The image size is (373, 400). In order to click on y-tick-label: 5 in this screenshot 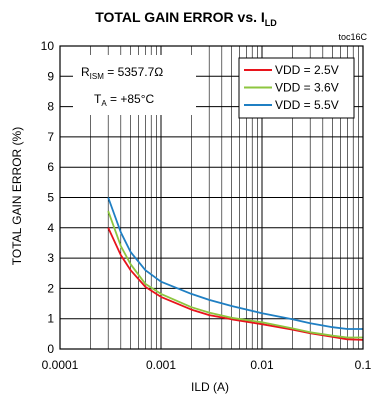, I will do `click(50, 198)`.